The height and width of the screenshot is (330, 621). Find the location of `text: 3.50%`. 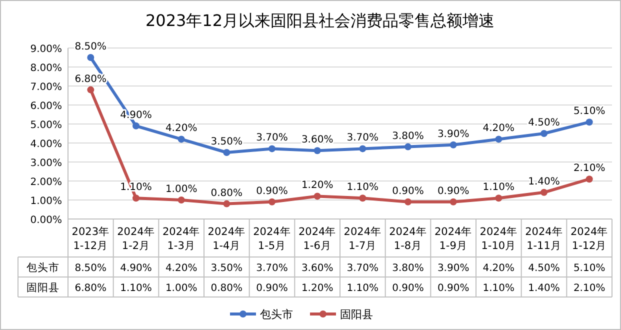

text: 3.50% is located at coordinates (226, 142).